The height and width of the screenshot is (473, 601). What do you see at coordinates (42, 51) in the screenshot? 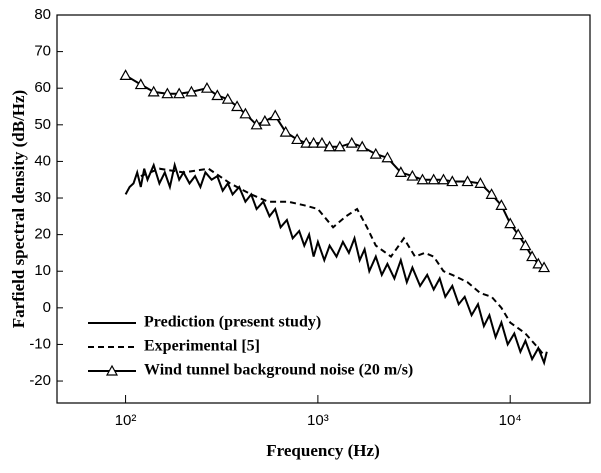
I see `y-tick-label: 70` at bounding box center [42, 51].